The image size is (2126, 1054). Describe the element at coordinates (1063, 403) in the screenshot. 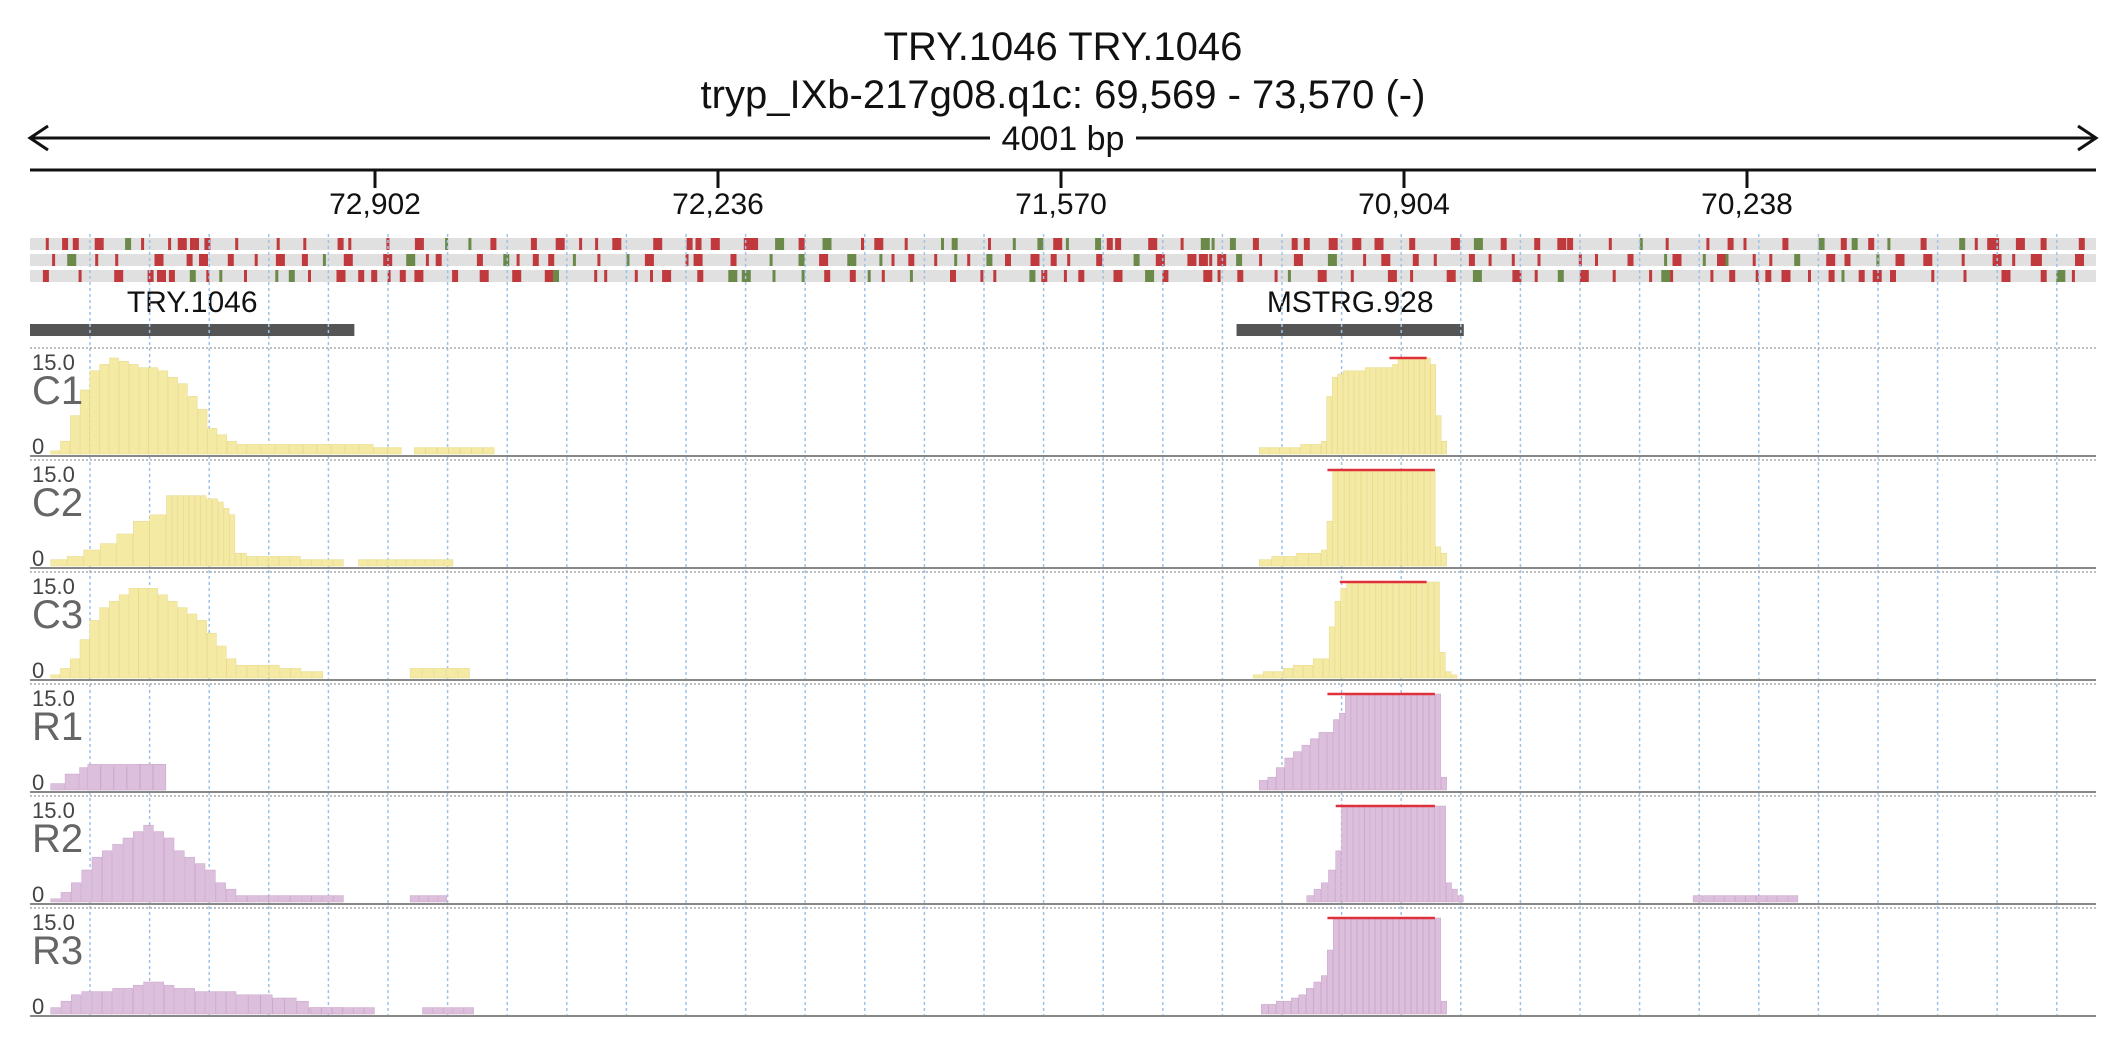

I see `coverage-track-c1: 15.0 0 C1` at that location.